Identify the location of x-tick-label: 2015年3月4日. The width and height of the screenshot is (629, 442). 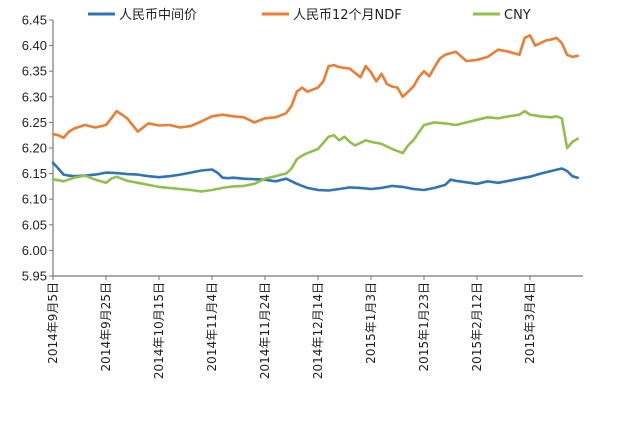
(530, 323).